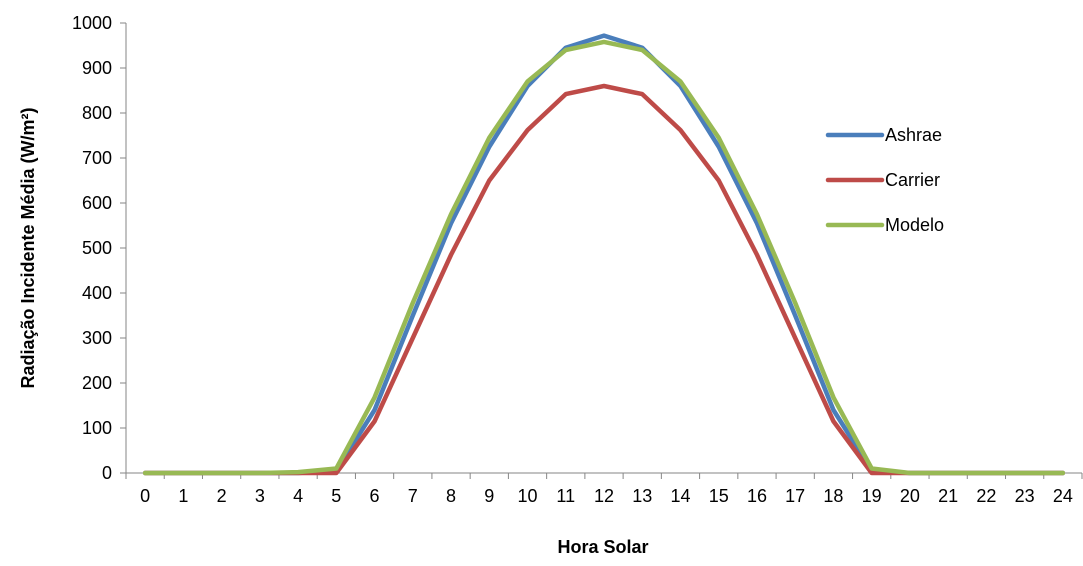  I want to click on y-axis-title: Radiação Incidente Média (W/m²), so click(28, 247).